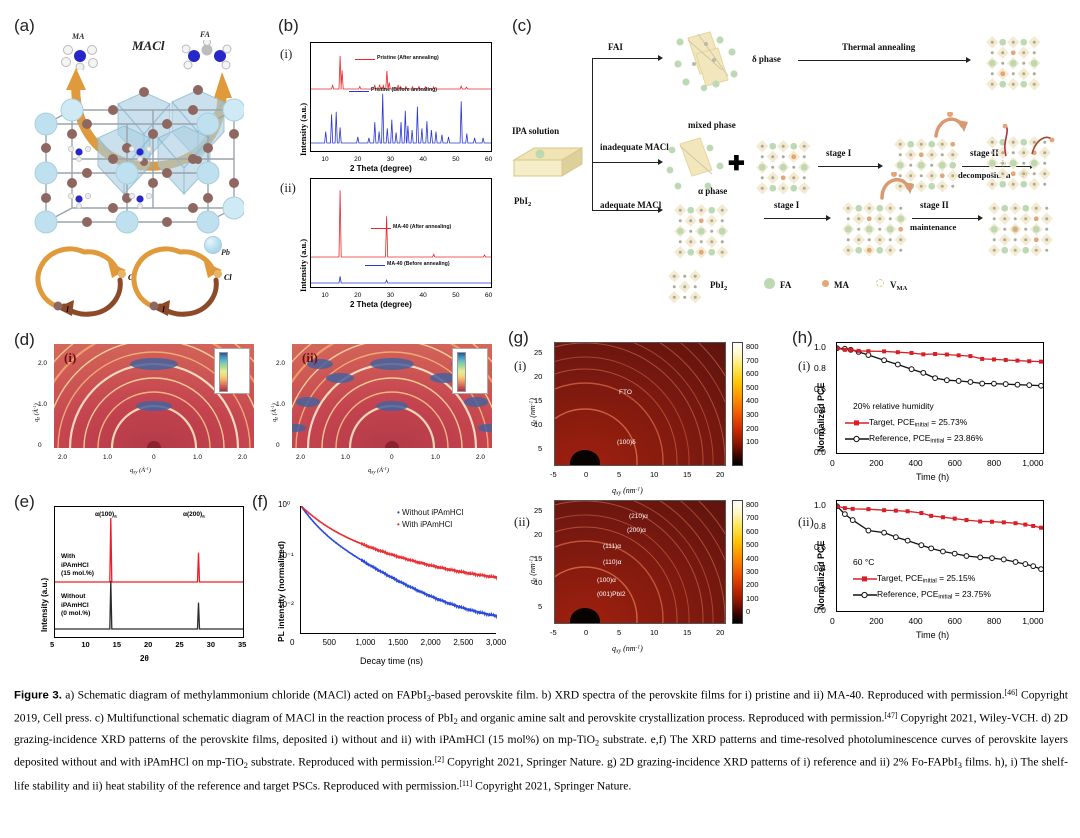 The height and width of the screenshot is (838, 1080). What do you see at coordinates (433, 512) in the screenshot?
I see `panel-f-legend-1-text: Without iPAmHCl` at bounding box center [433, 512].